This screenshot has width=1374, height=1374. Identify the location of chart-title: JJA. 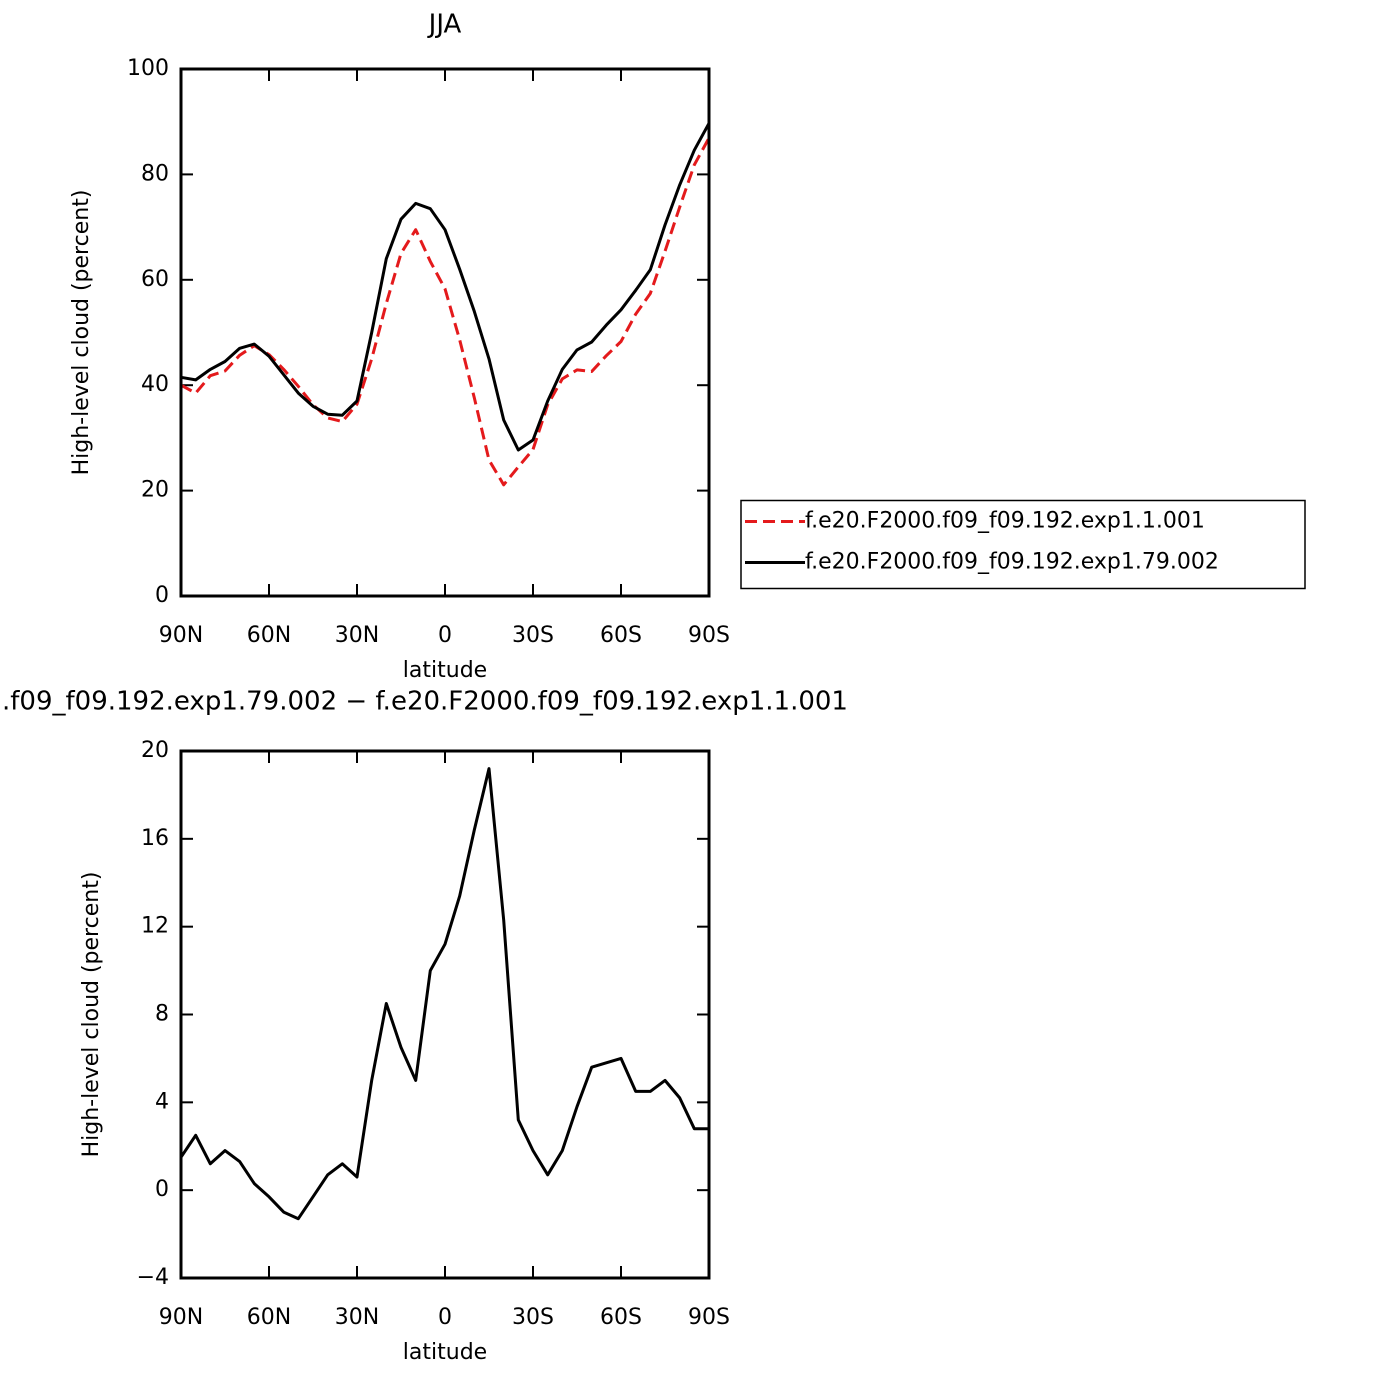
(444, 25).